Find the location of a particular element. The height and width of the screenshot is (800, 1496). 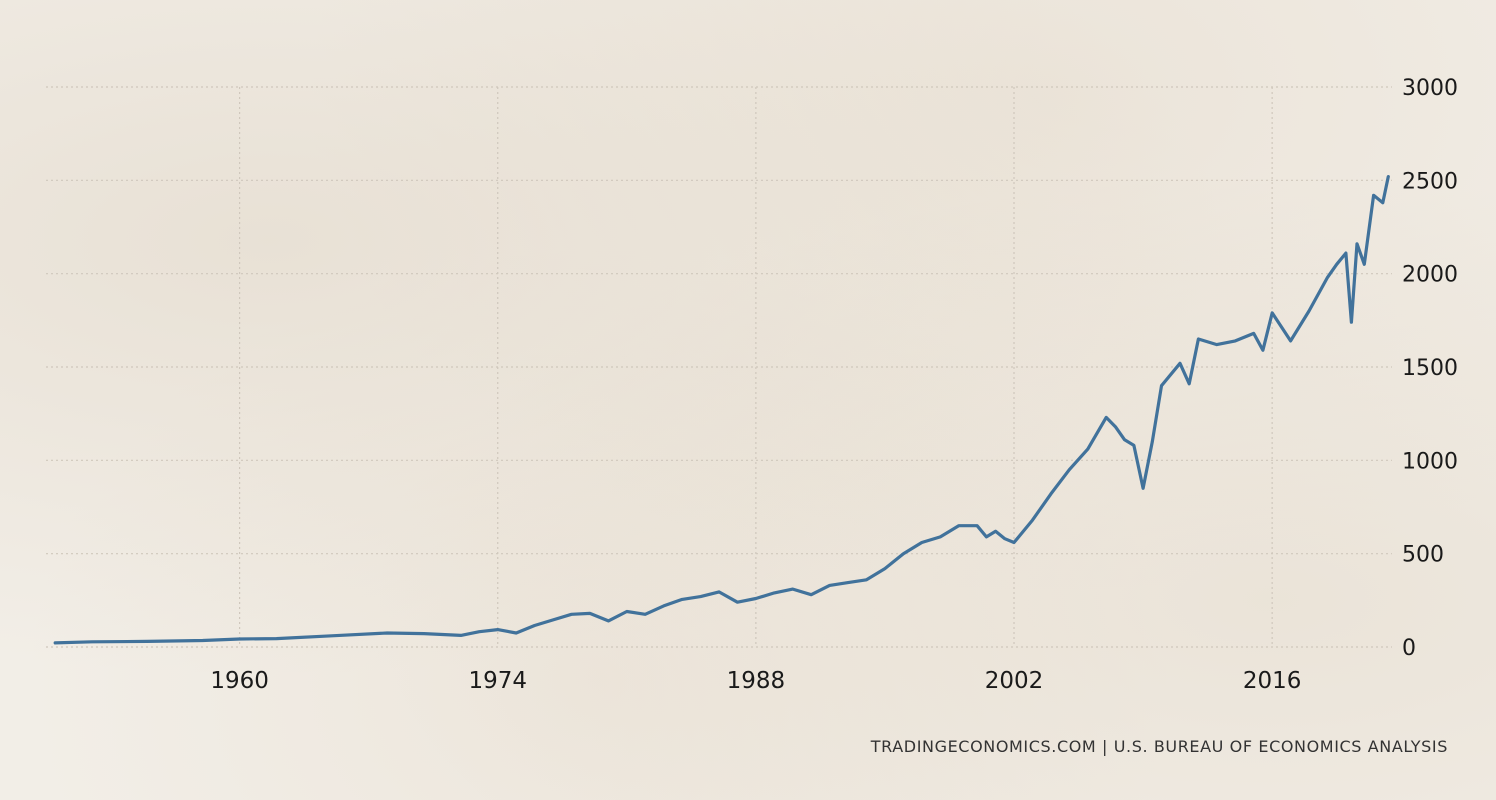

x-tick-label: 1988 is located at coordinates (756, 681).